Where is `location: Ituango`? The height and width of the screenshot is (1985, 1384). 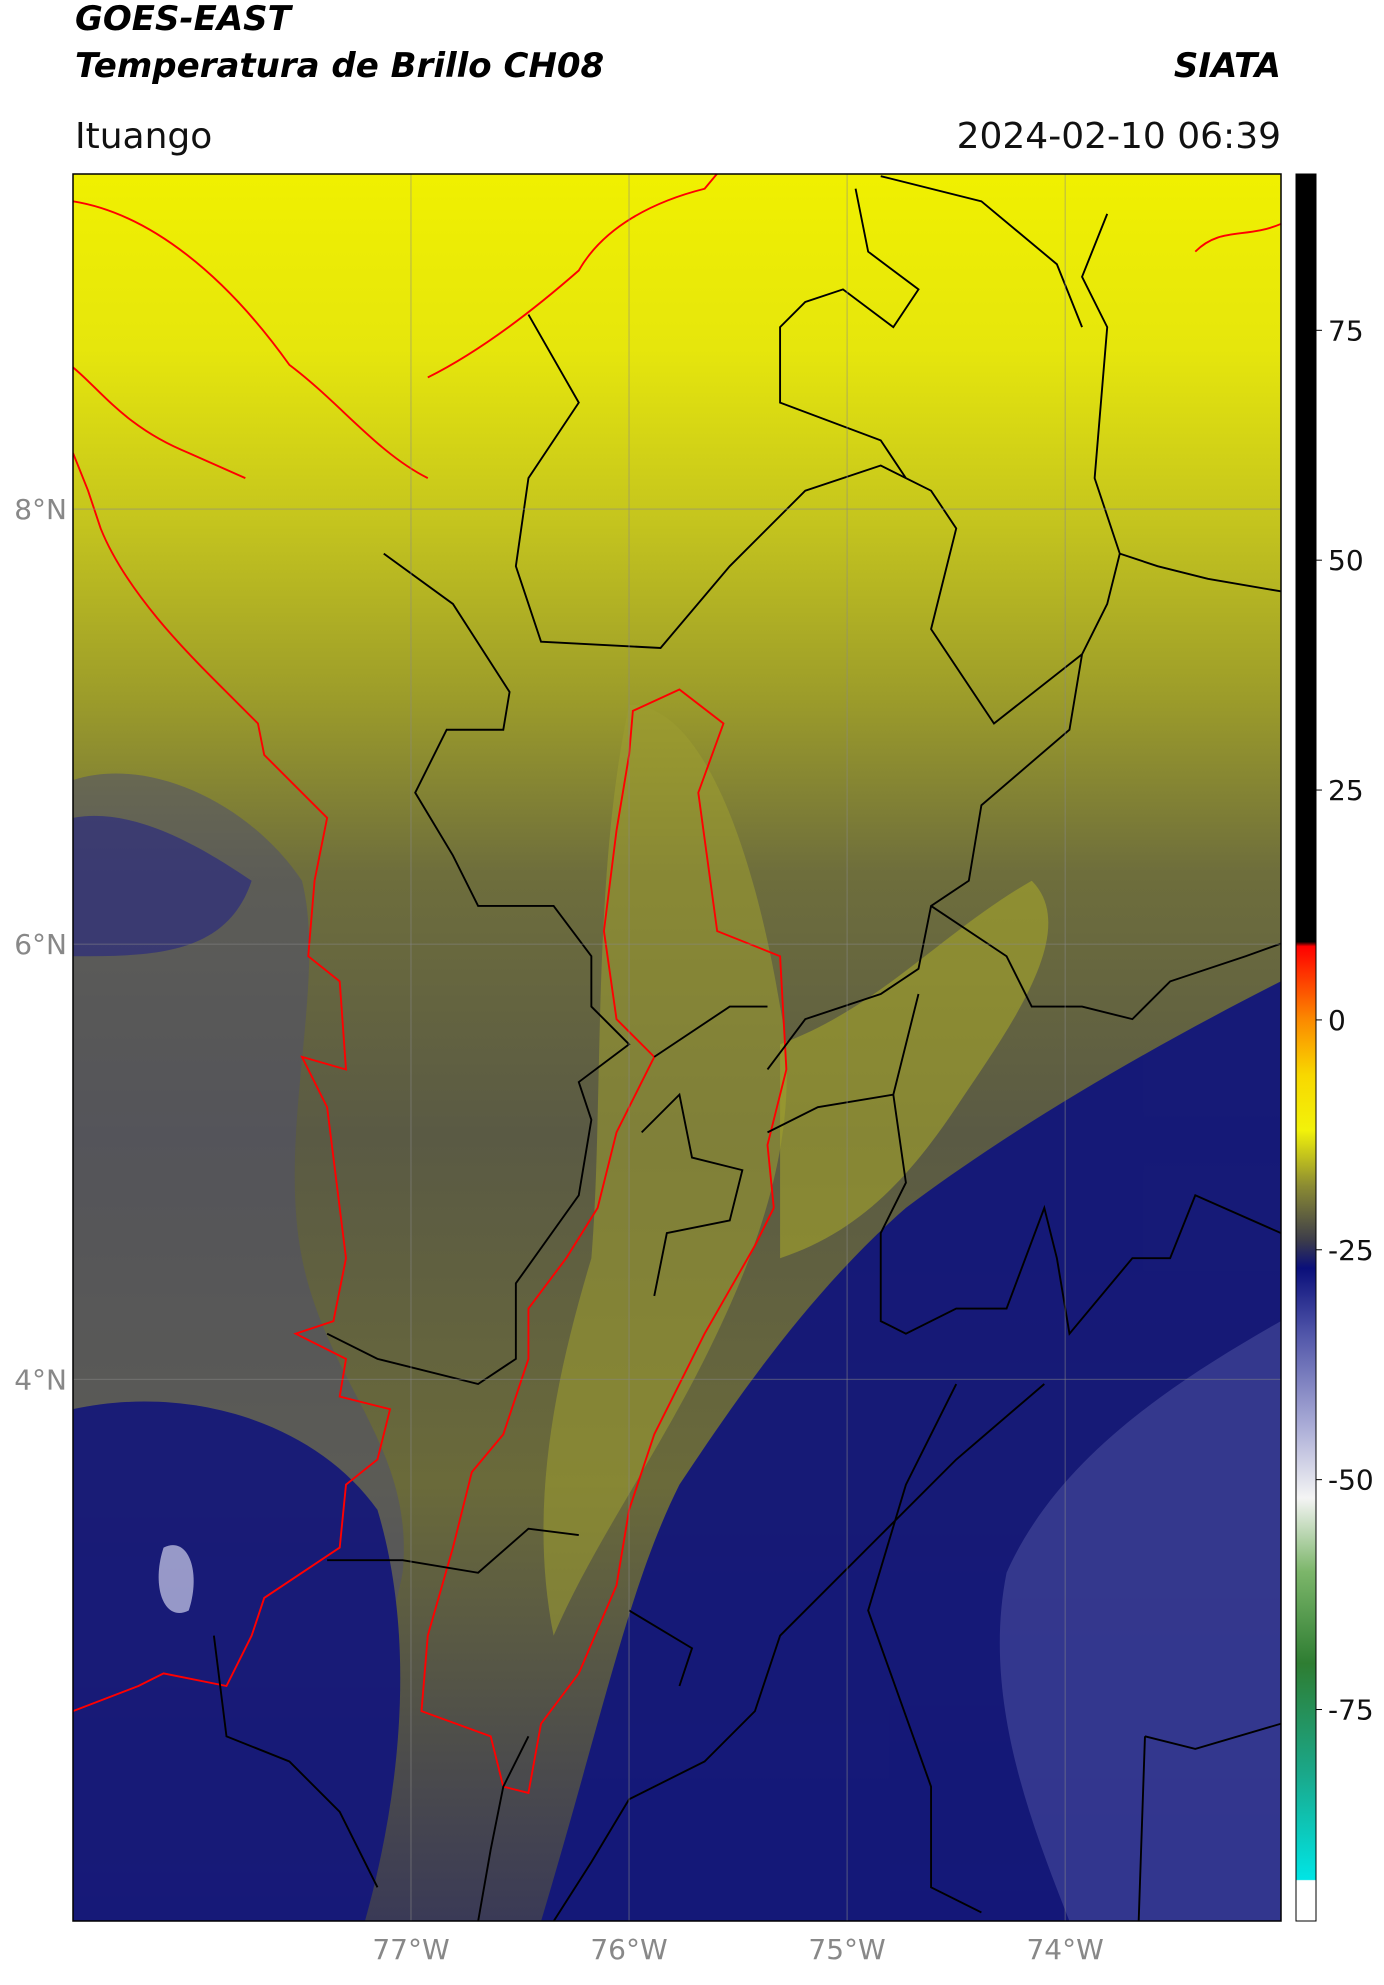
location: Ituango is located at coordinates (143, 136).